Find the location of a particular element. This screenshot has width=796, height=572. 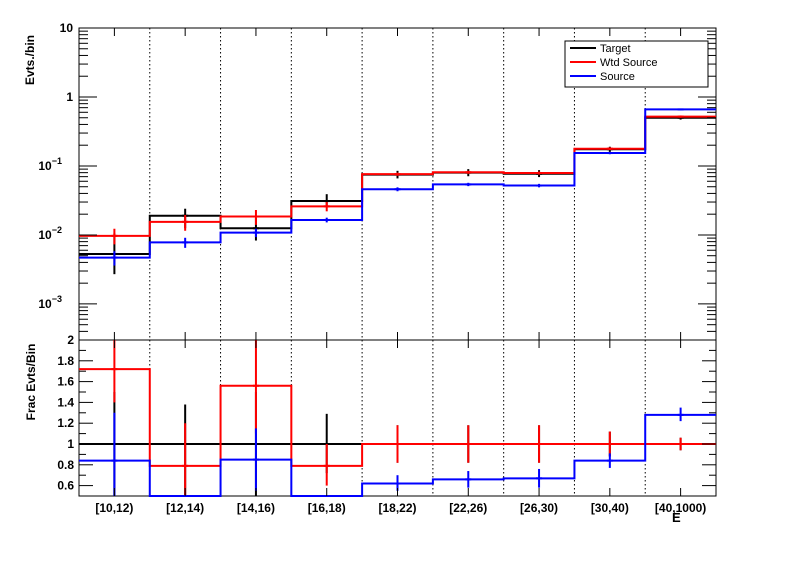

x-tick-label: [30,40) is located at coordinates (610, 508).